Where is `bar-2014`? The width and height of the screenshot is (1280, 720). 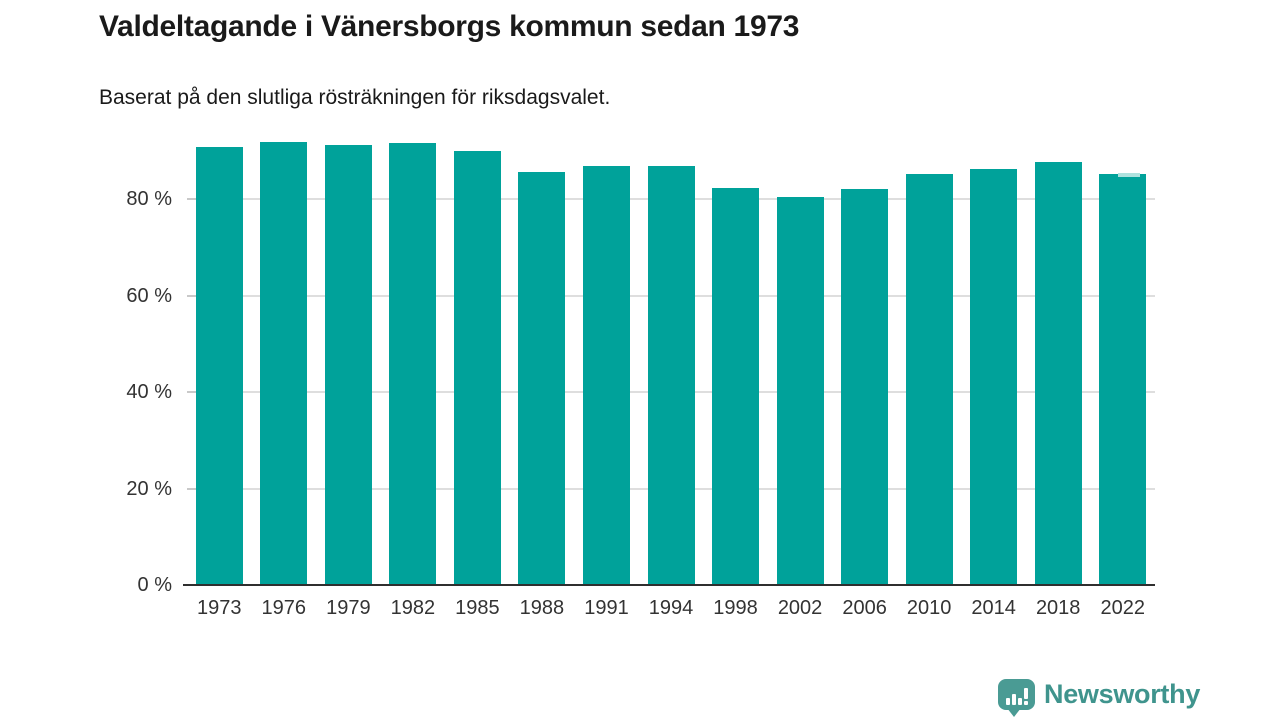
bar-2014 is located at coordinates (994, 376).